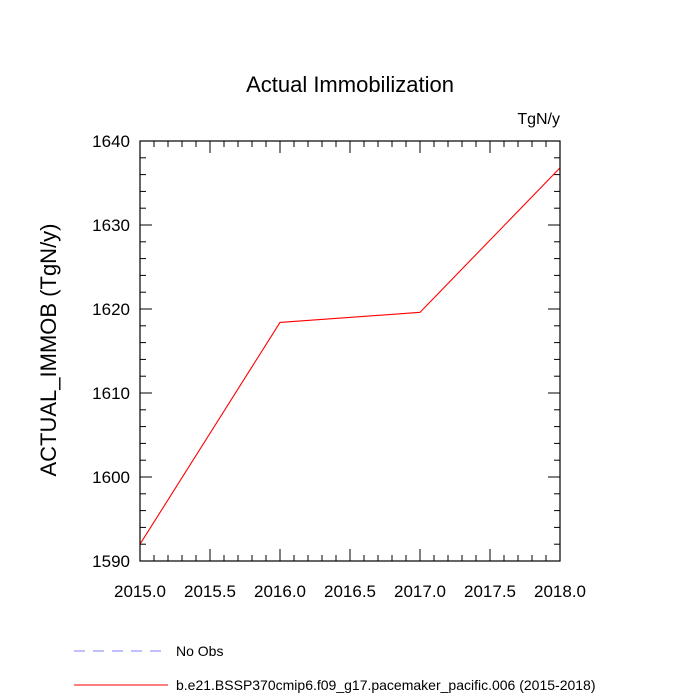  I want to click on y-tick-label: 1610, so click(111, 393).